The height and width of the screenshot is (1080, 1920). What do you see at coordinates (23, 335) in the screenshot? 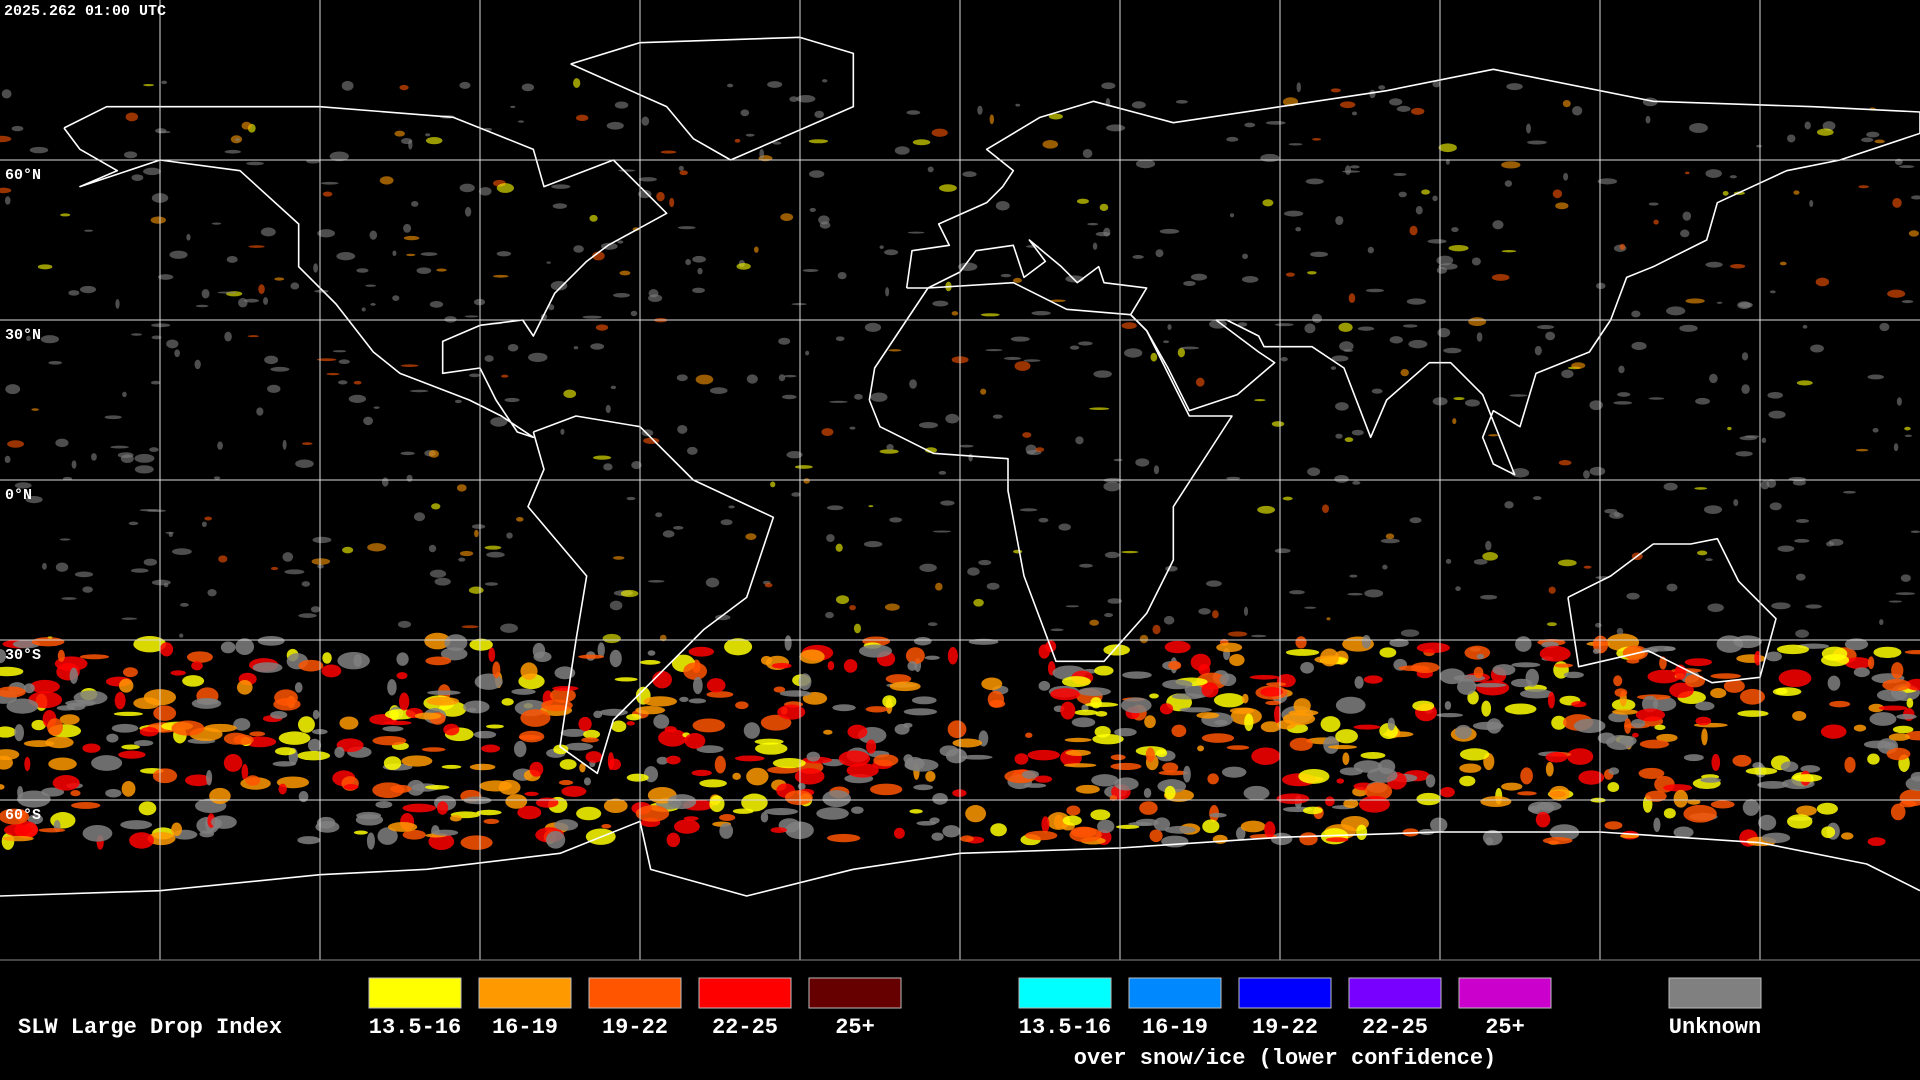
I see `latitude-label: 30°N` at bounding box center [23, 335].